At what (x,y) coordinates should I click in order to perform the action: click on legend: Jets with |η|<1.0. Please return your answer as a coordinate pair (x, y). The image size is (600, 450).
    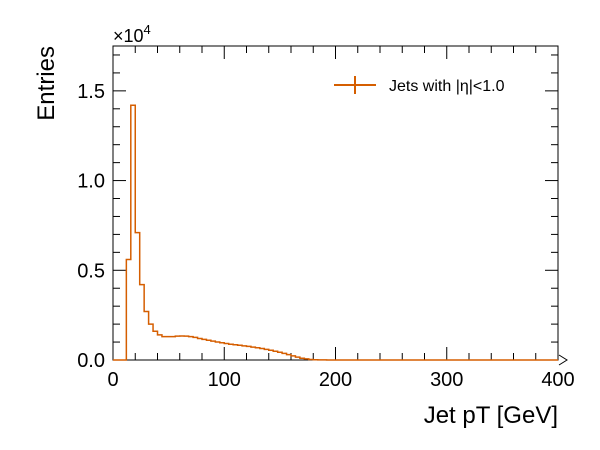
    Looking at the image, I should click on (419, 85).